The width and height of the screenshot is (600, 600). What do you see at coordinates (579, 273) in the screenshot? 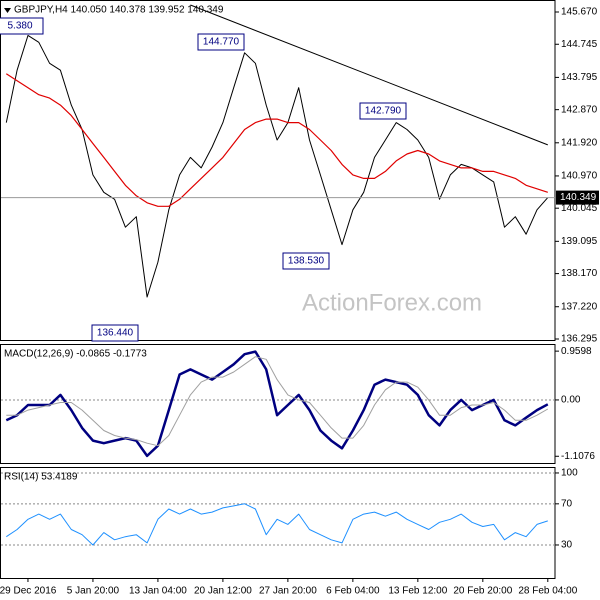
I see `y-tick-label: 138.170` at bounding box center [579, 273].